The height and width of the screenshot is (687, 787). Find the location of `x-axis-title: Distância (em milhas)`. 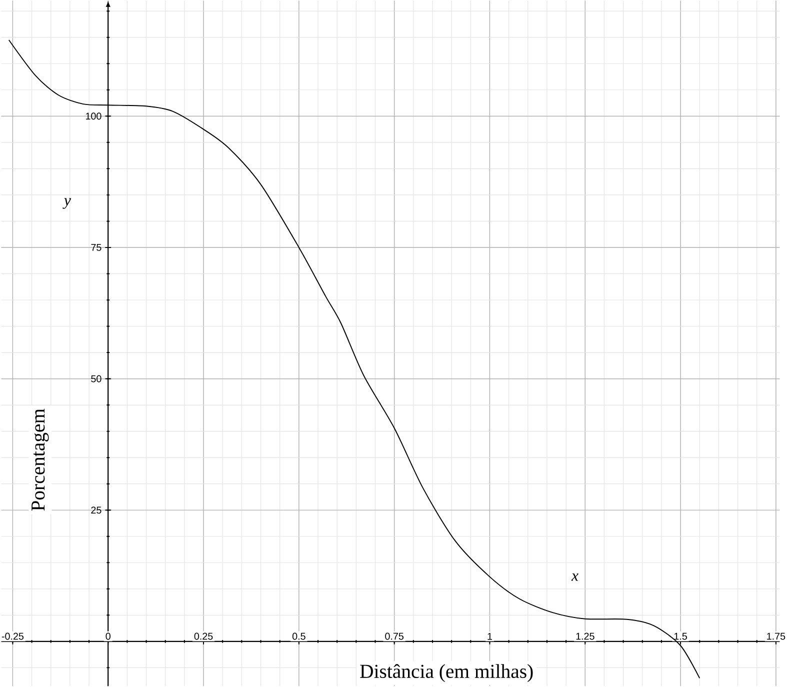

x-axis-title: Distância (em milhas) is located at coordinates (446, 673).